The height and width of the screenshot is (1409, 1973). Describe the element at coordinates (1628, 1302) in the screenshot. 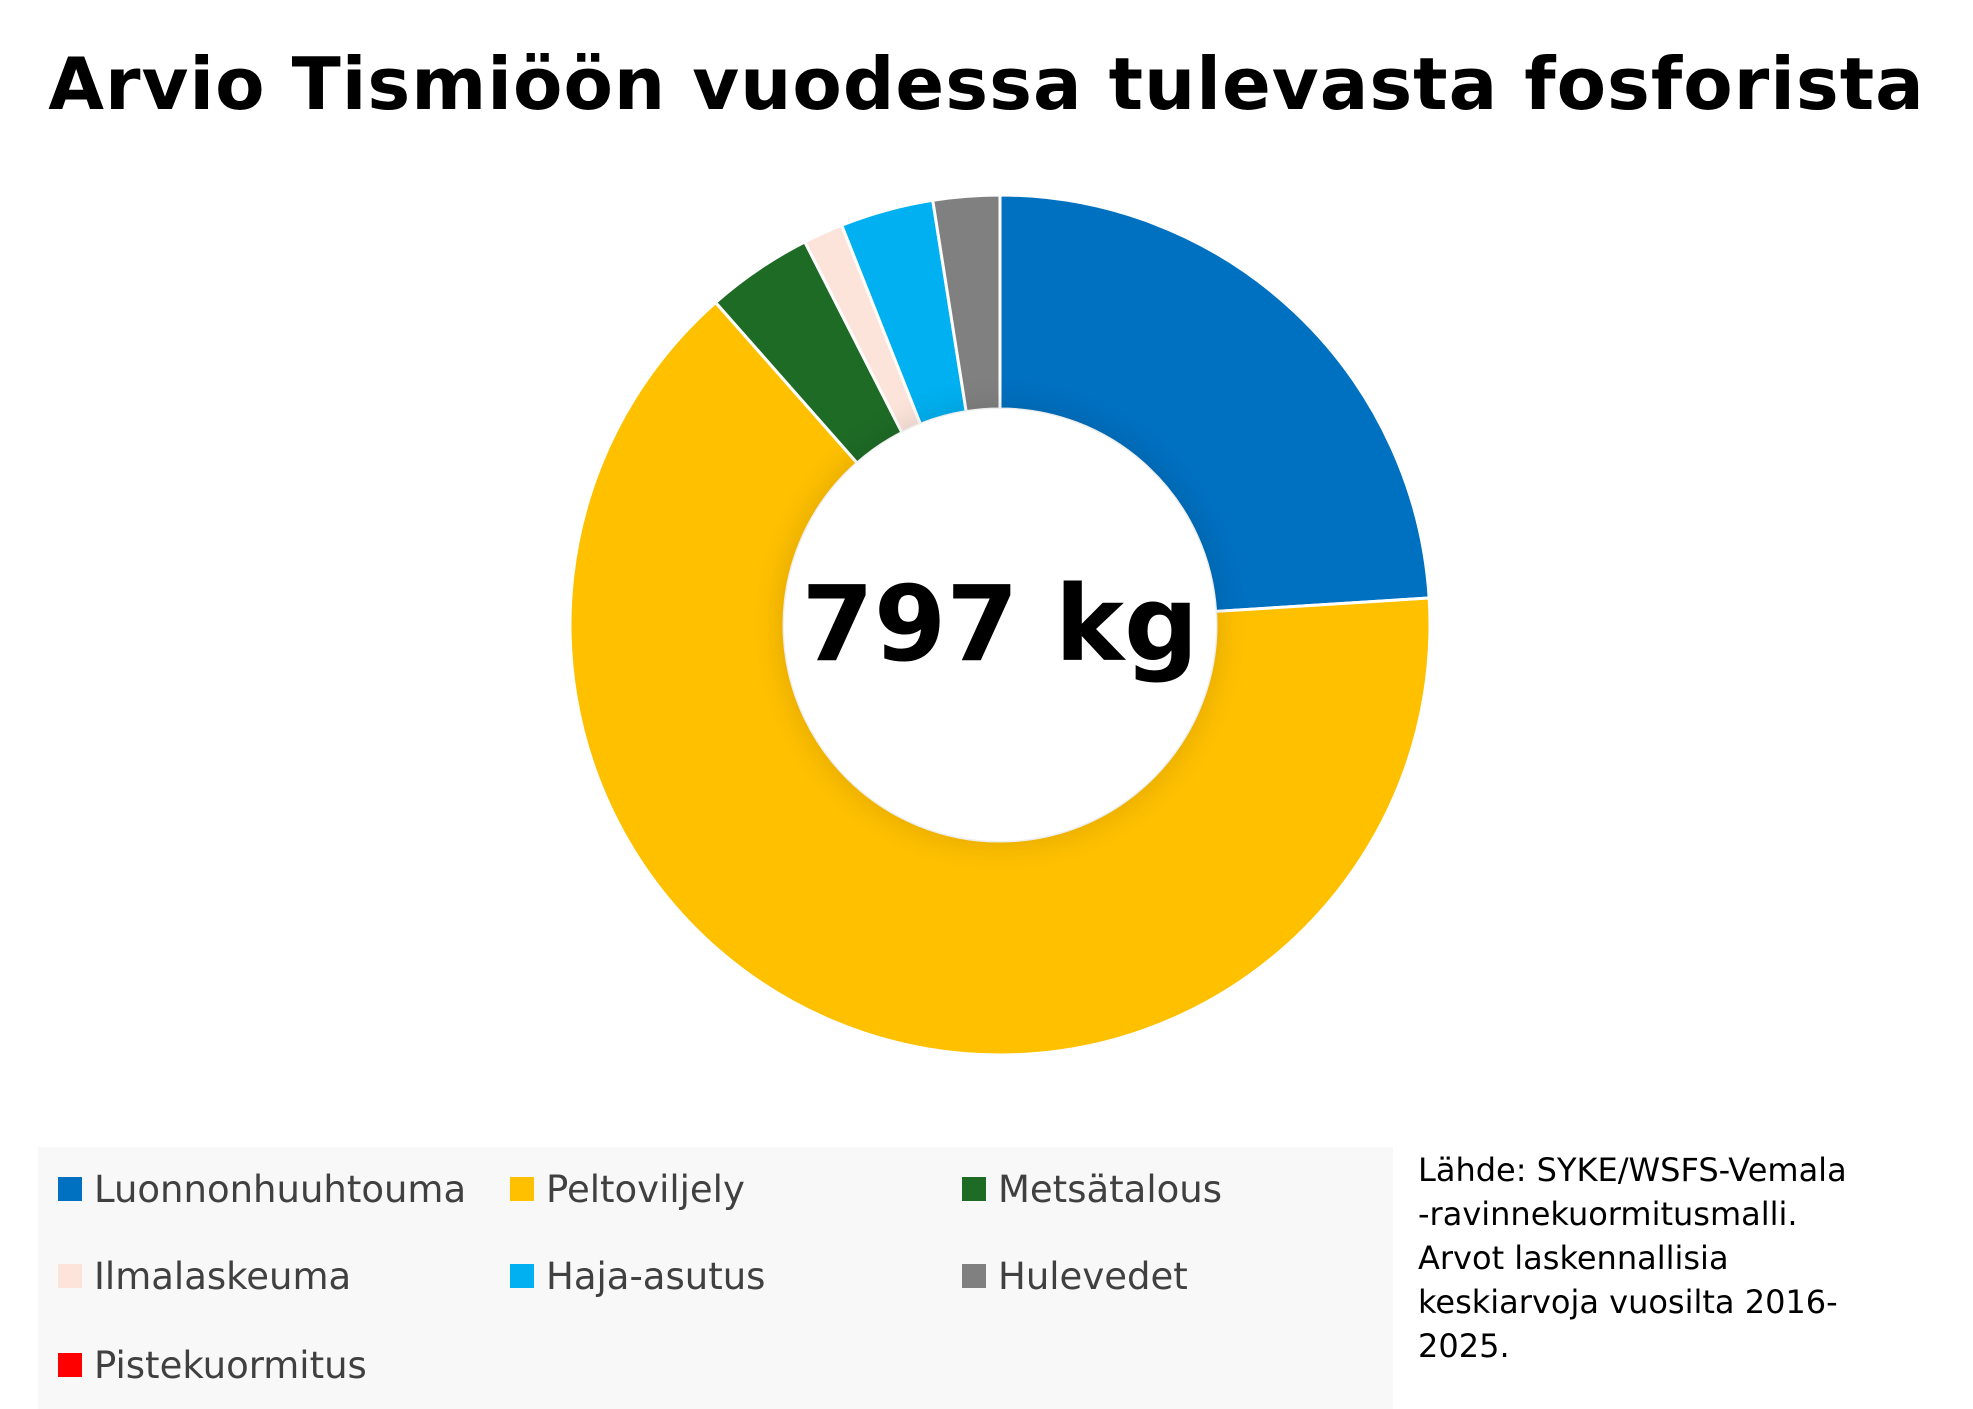

I see `source-line: keskiarvoja vuosilta 2016-` at that location.